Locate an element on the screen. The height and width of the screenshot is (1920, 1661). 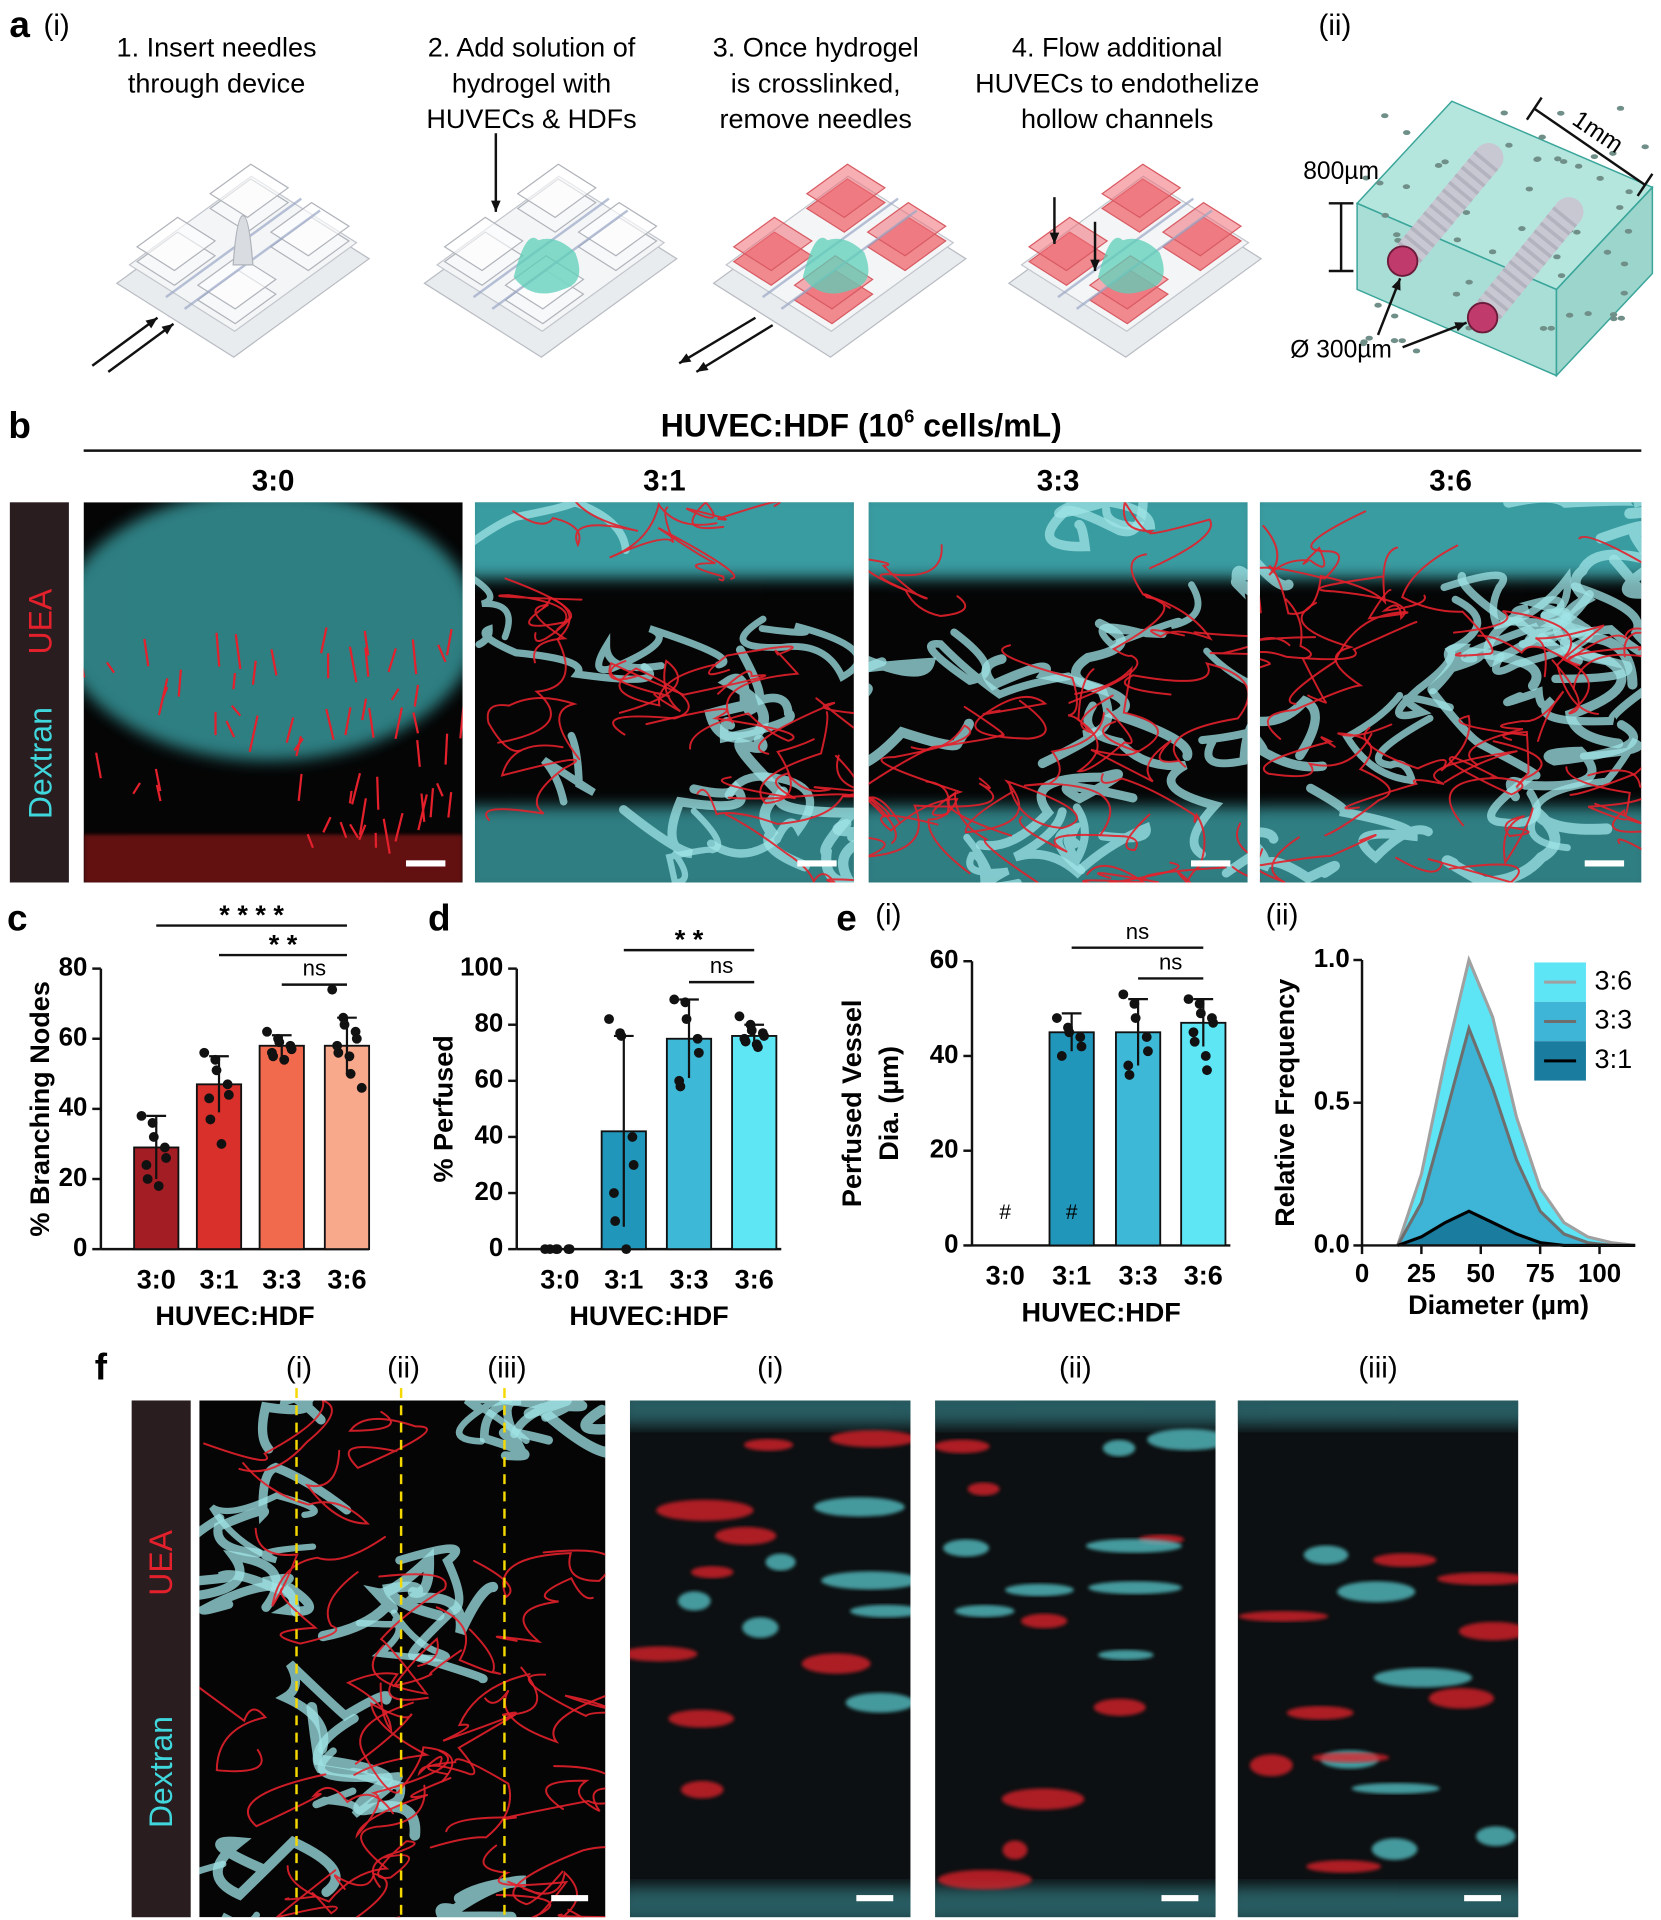
y-tick-label: 0 is located at coordinates (496, 1248).